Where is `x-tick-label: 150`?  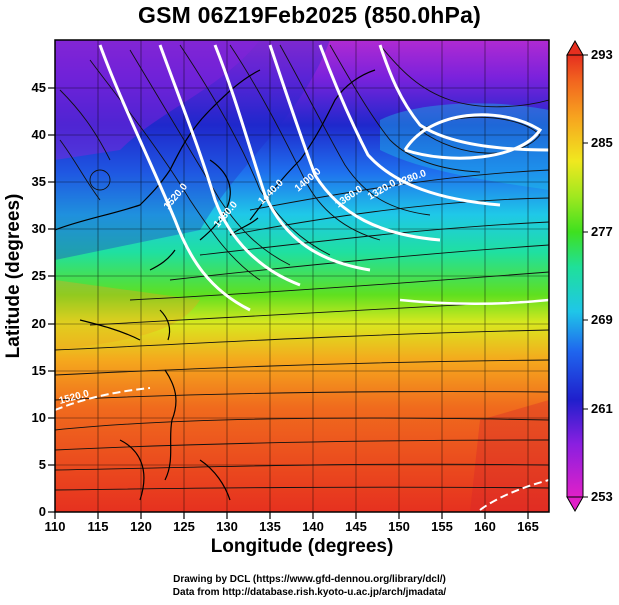
x-tick-label: 150 is located at coordinates (399, 526).